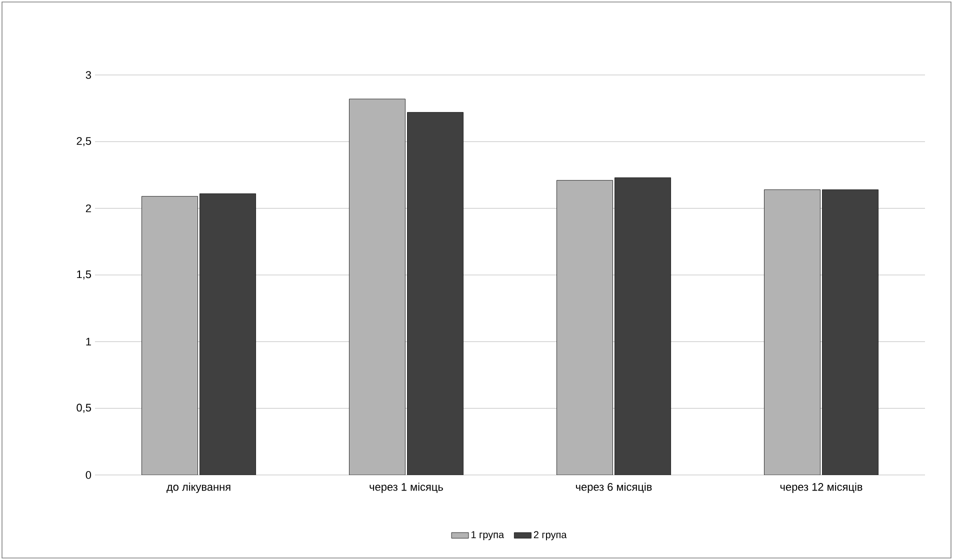 The height and width of the screenshot is (560, 953). Describe the element at coordinates (89, 475) in the screenshot. I see `y-tick-label: 0` at that location.